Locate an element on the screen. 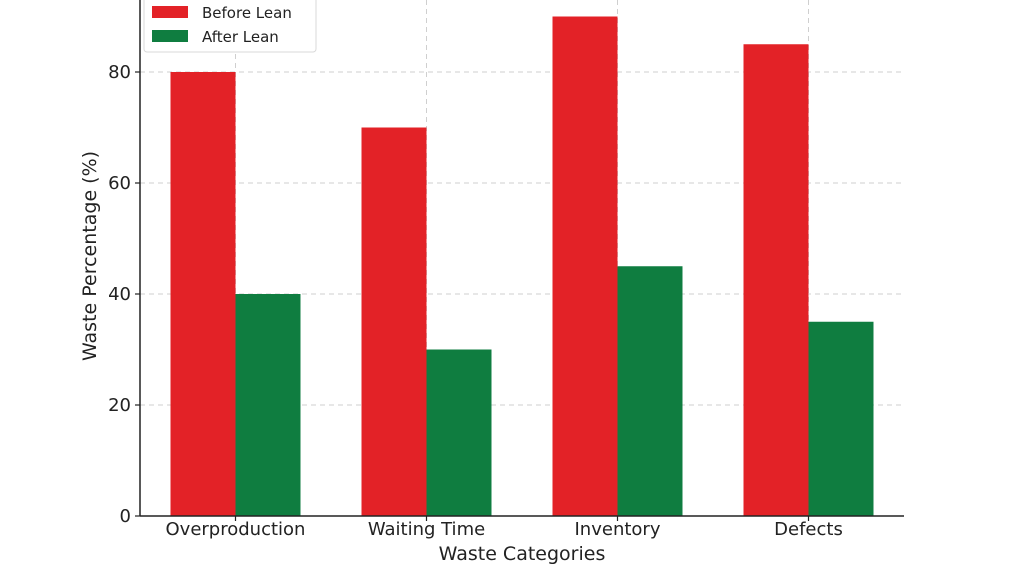 Image resolution: width=1024 pixels, height=576 pixels. legend: Before Lean After Lean is located at coordinates (230, 26).